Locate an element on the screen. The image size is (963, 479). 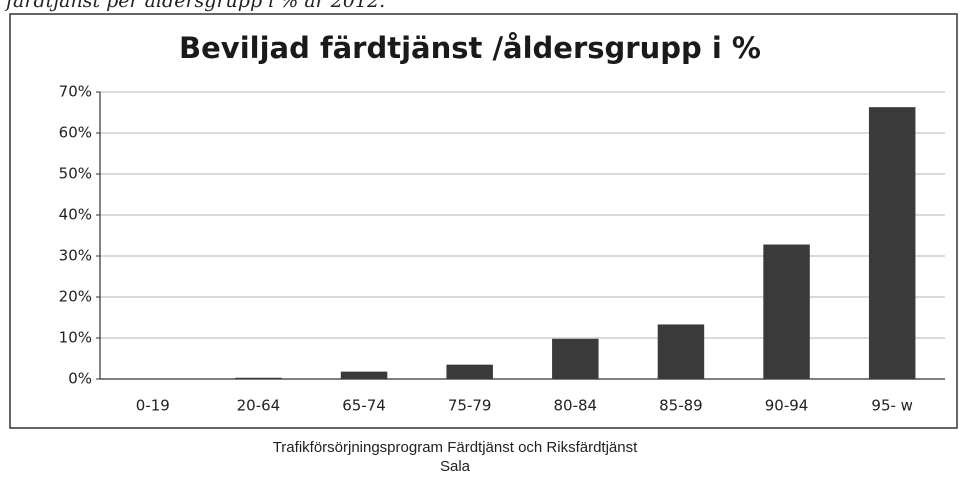
y-tick-label: 60% is located at coordinates (75, 133).